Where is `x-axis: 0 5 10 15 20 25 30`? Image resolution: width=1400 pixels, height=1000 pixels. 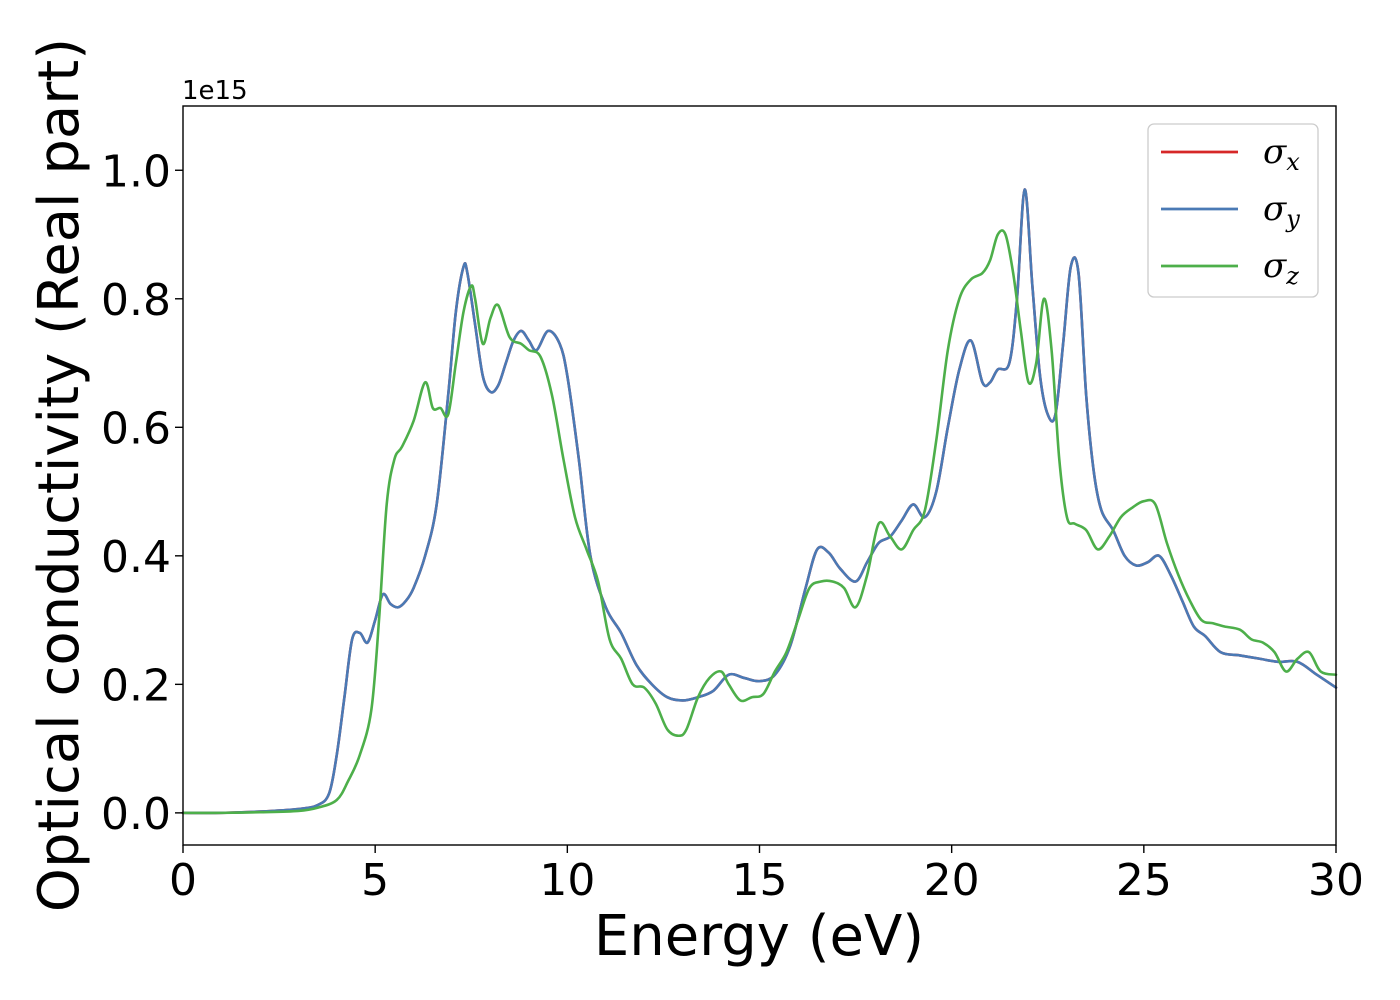 x-axis: 0 5 10 15 20 25 30 is located at coordinates (766, 875).